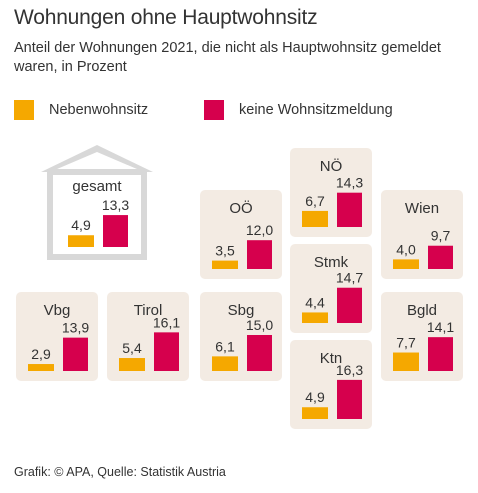 The image size is (478, 493). Describe the element at coordinates (81, 241) in the screenshot. I see `bar-nebenwohnsitz-gesamt` at that location.